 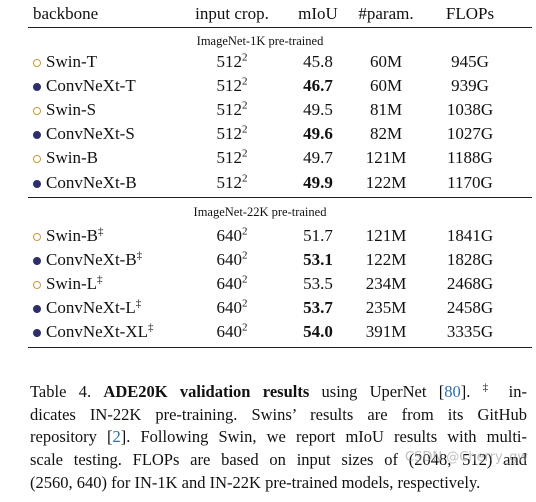 I want to click on backbone-name: Swin-S, so click(x=71, y=110).